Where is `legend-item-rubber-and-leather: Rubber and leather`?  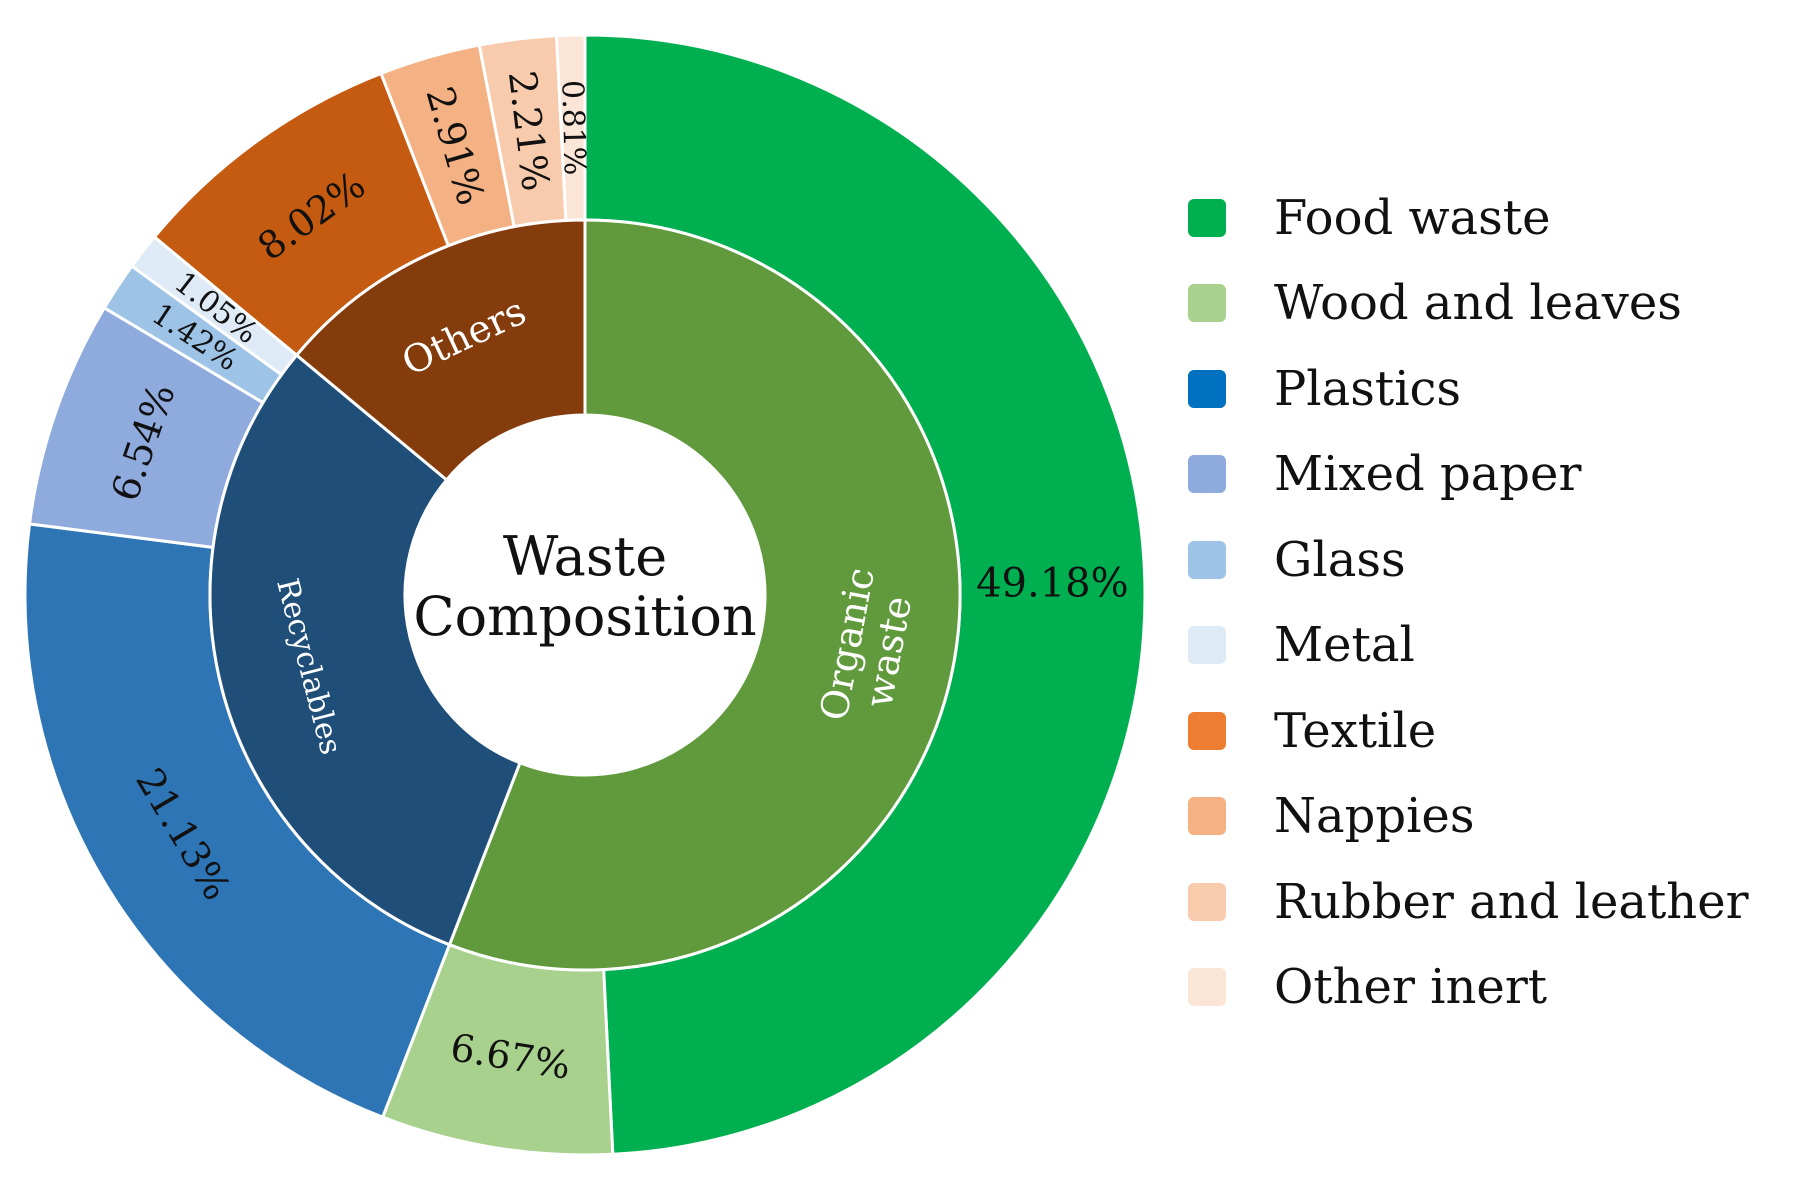
legend-item-rubber-and-leather: Rubber and leather is located at coordinates (1480, 902).